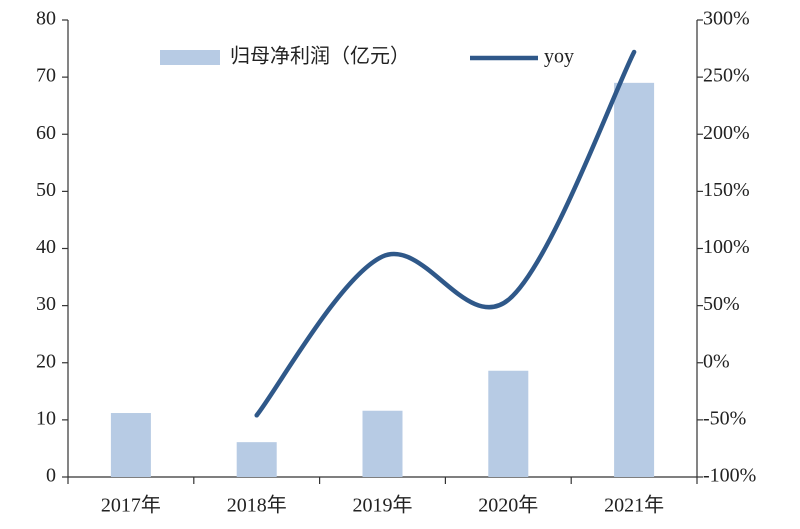 The width and height of the screenshot is (800, 529). Describe the element at coordinates (51, 476) in the screenshot. I see `y-tick-label: 0` at that location.